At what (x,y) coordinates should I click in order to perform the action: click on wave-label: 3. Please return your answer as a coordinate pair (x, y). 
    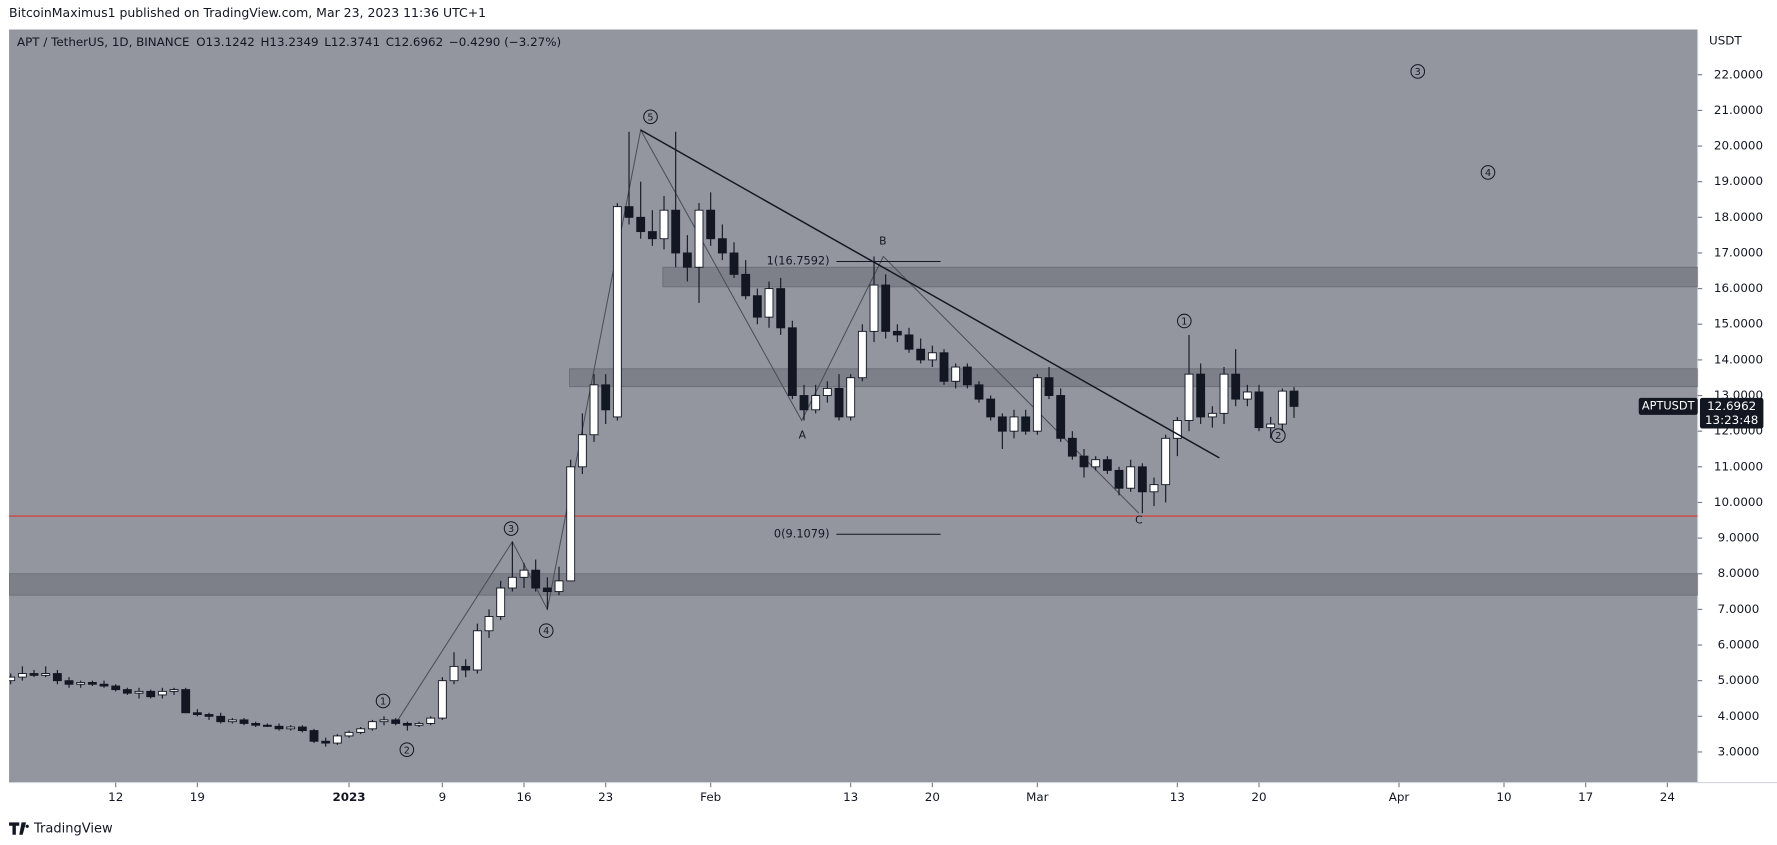
    Looking at the image, I should click on (511, 529).